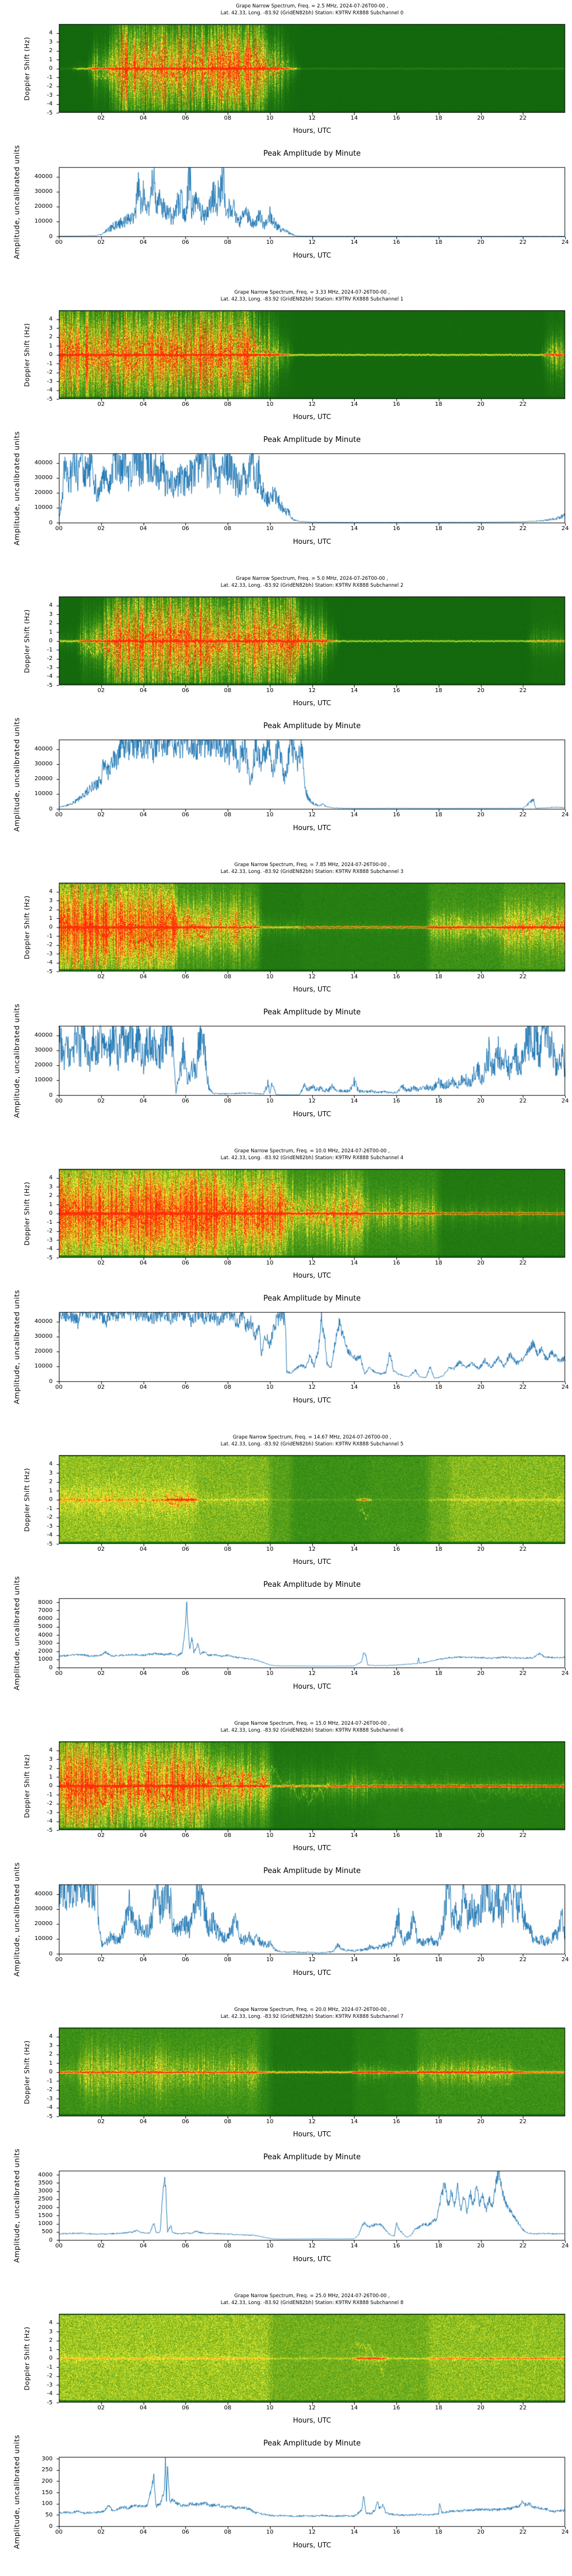  What do you see at coordinates (45, 2191) in the screenshot?
I see `amp-ytick-label: 3000` at bounding box center [45, 2191].